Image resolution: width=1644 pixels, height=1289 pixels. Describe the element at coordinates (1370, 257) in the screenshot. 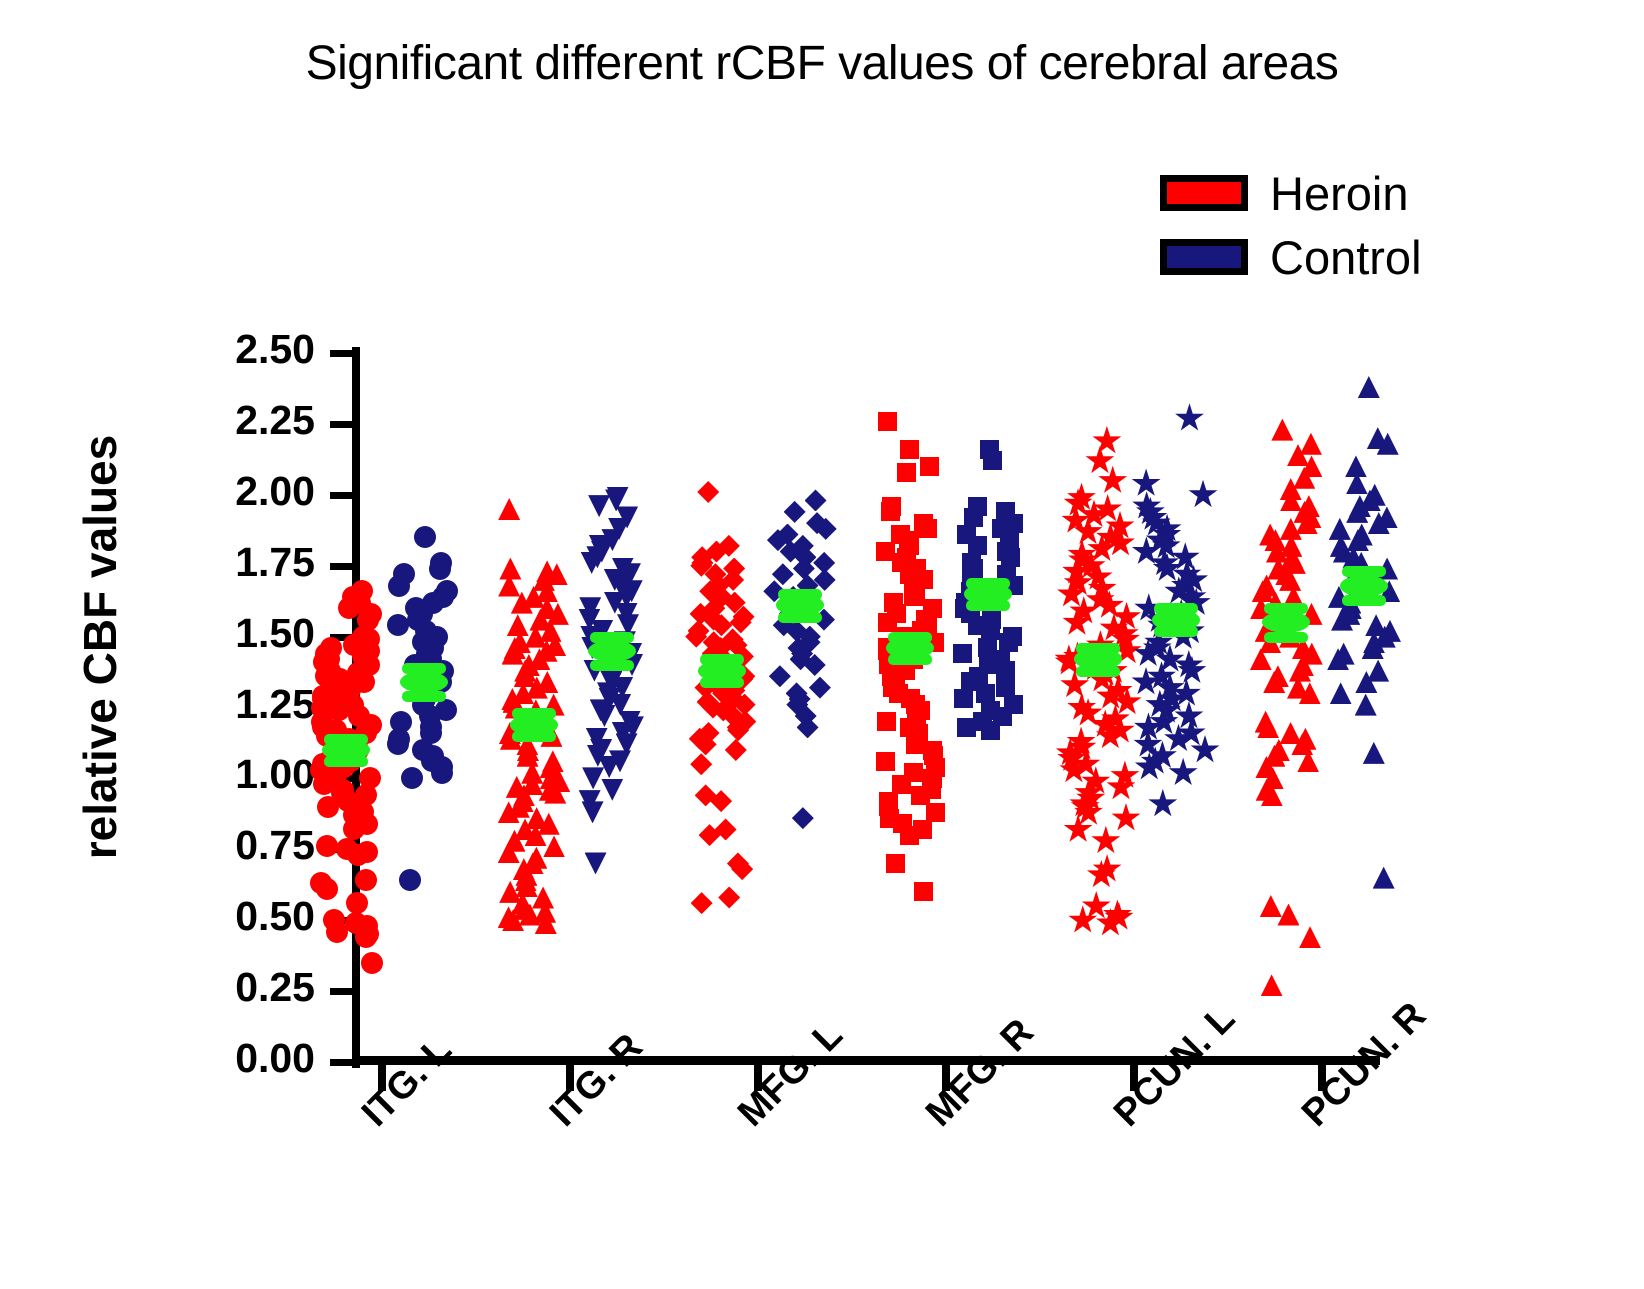

I see `legend-item-control: Control` at that location.